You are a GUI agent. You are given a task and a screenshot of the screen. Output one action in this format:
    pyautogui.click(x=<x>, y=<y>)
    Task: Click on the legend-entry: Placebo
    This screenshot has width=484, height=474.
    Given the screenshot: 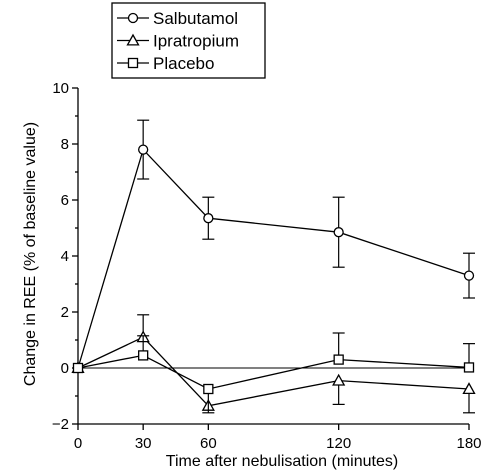 What is the action you would take?
    pyautogui.click(x=165, y=63)
    